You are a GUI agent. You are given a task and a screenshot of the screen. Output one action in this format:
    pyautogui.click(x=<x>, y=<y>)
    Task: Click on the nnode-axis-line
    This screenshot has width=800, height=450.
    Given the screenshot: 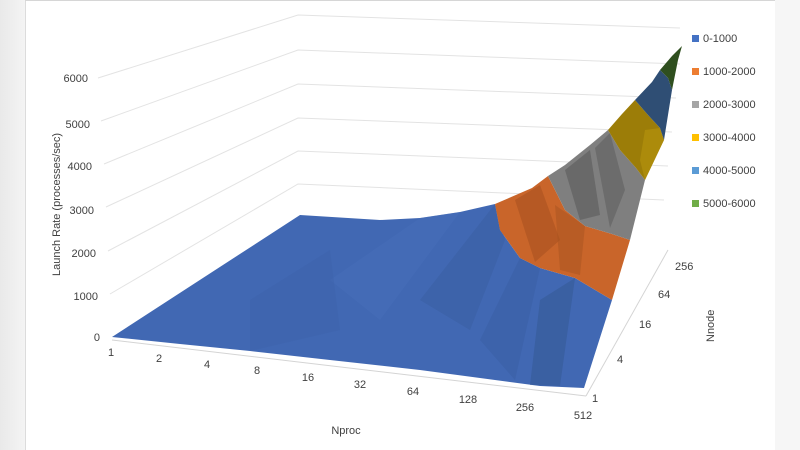 What is the action you would take?
    pyautogui.click(x=627, y=323)
    